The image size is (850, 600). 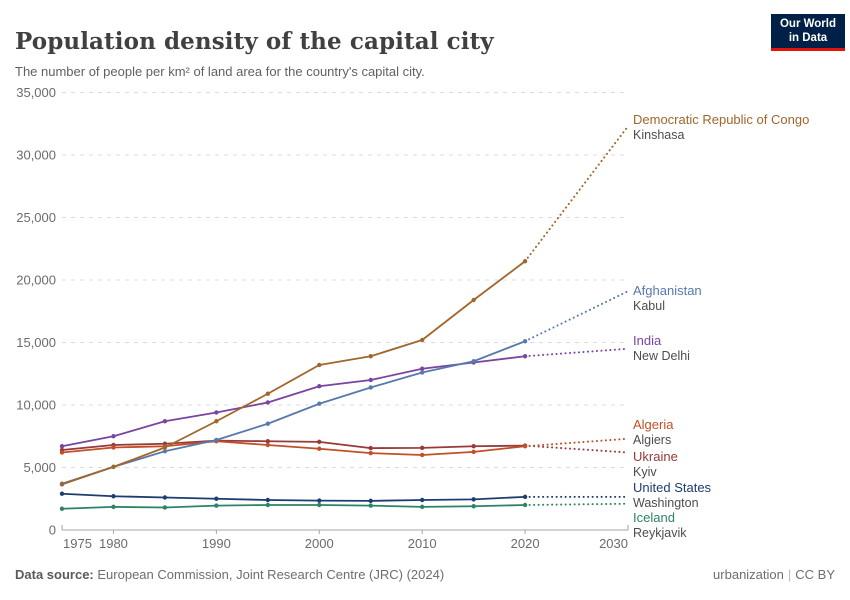 I want to click on series-label-afghanistan: Afghanistan Kabul, so click(x=667, y=298).